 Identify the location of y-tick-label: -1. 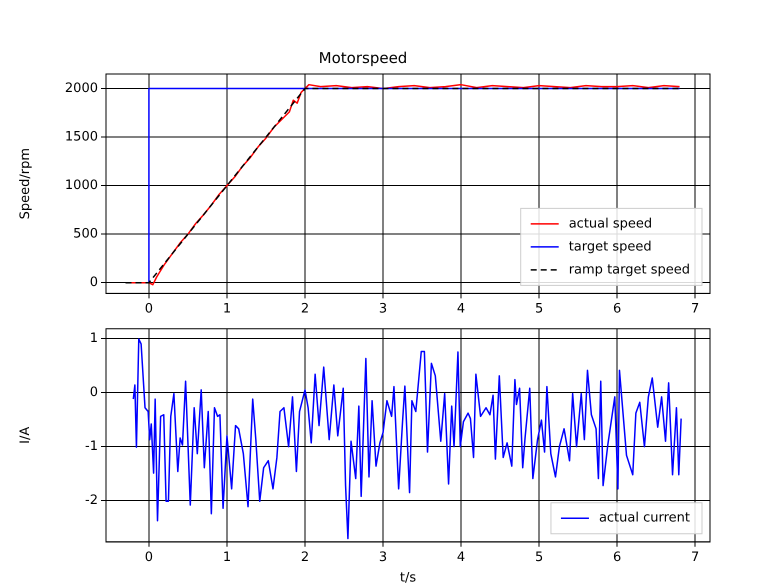
(91, 446).